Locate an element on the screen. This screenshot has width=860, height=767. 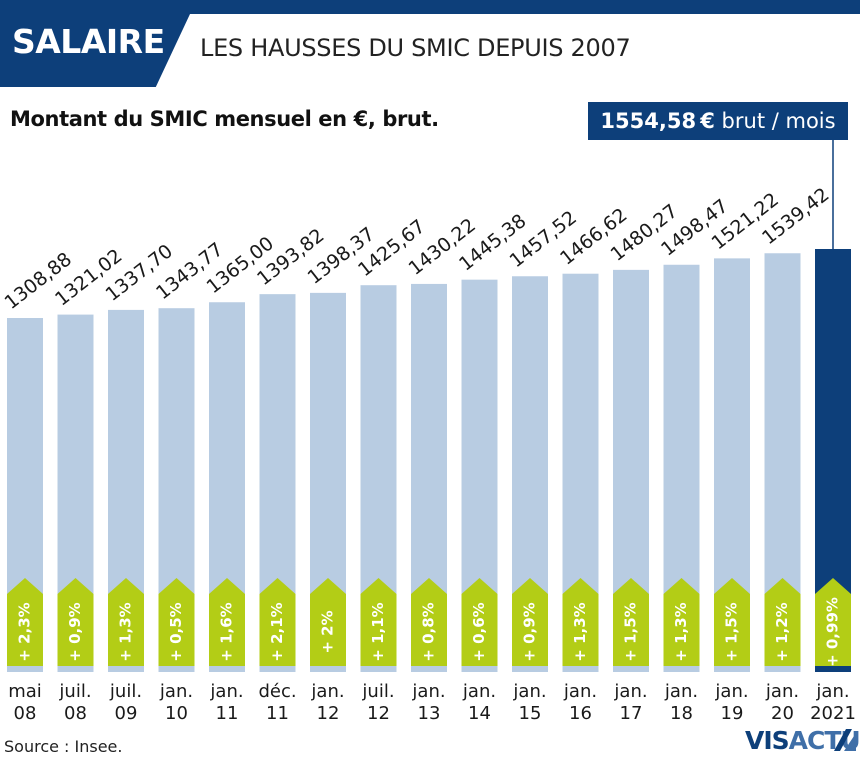
category-year-1: 08 is located at coordinates (25, 713).